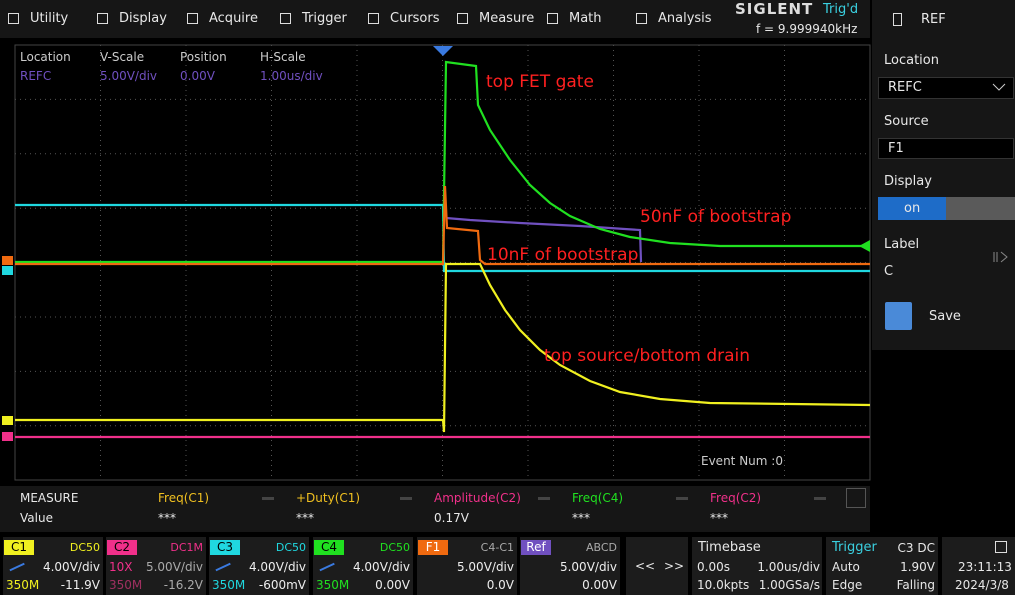  Describe the element at coordinates (477, 498) in the screenshot. I see `measure-name: Amplitude(C2)` at that location.